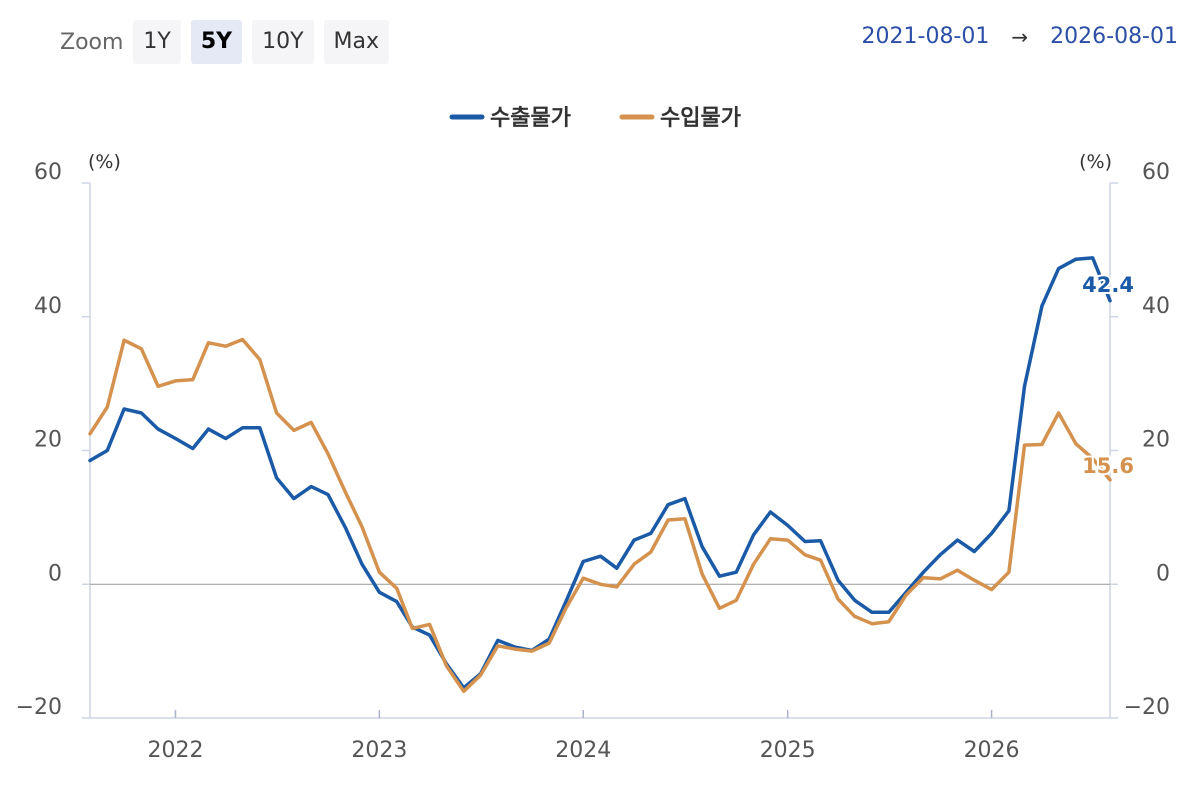 The width and height of the screenshot is (1200, 800). What do you see at coordinates (1156, 440) in the screenshot?
I see `y-tick-label-right: 20` at bounding box center [1156, 440].